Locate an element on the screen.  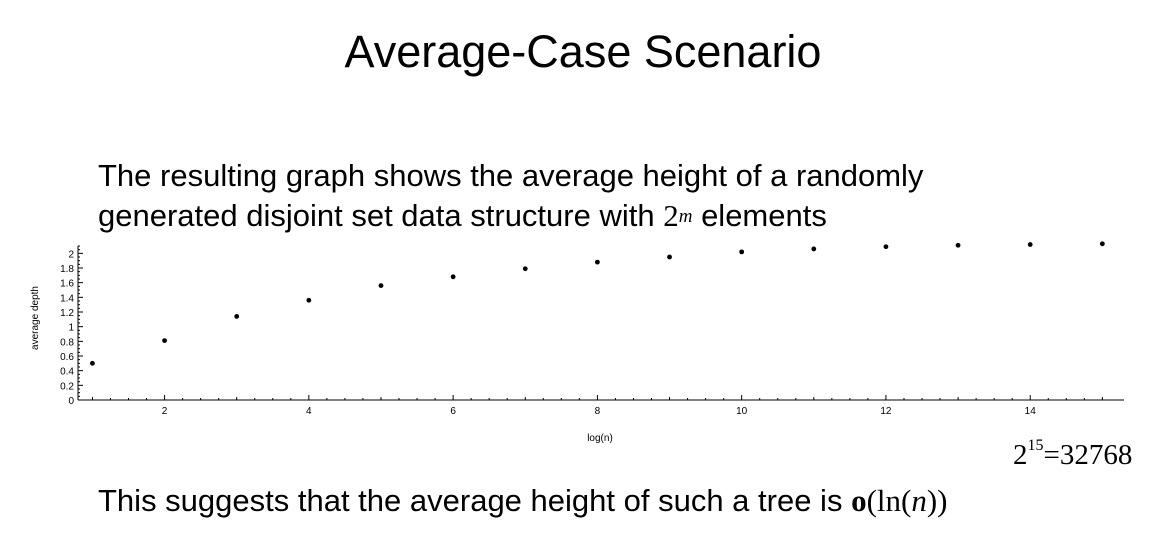
power-annotation: 215=32768 is located at coordinates (1072, 457).